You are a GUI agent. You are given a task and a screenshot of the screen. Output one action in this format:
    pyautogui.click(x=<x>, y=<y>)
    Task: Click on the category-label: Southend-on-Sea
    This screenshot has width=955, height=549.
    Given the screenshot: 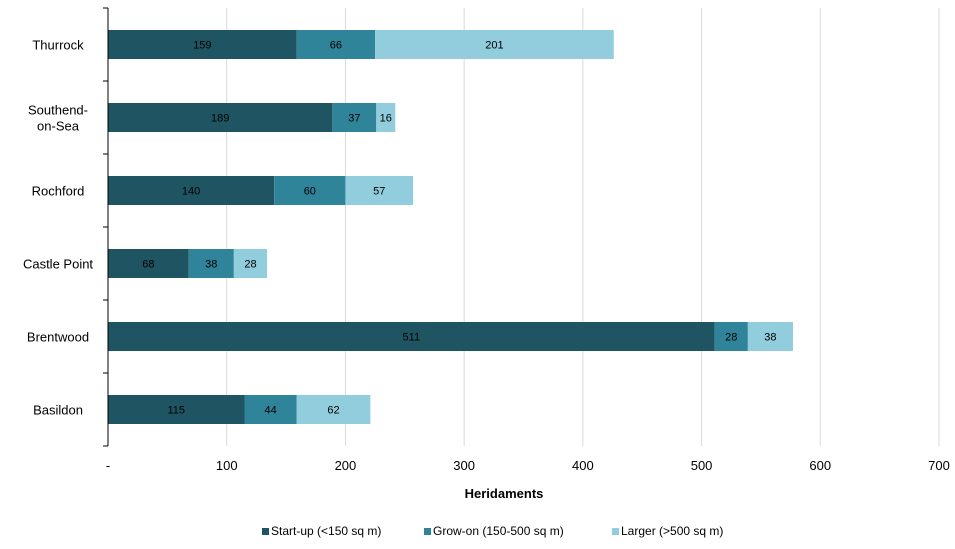 What is the action you would take?
    pyautogui.click(x=58, y=118)
    